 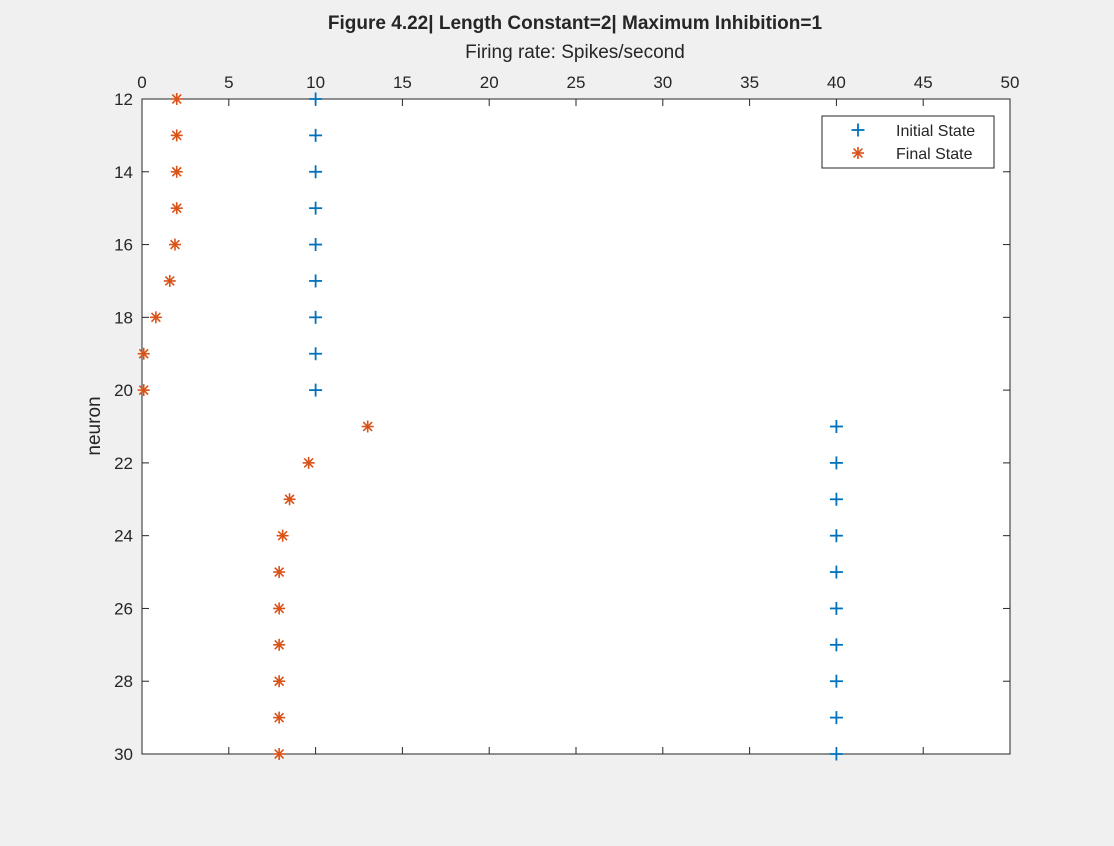 What do you see at coordinates (123, 536) in the screenshot?
I see `y-tick-label: 24` at bounding box center [123, 536].